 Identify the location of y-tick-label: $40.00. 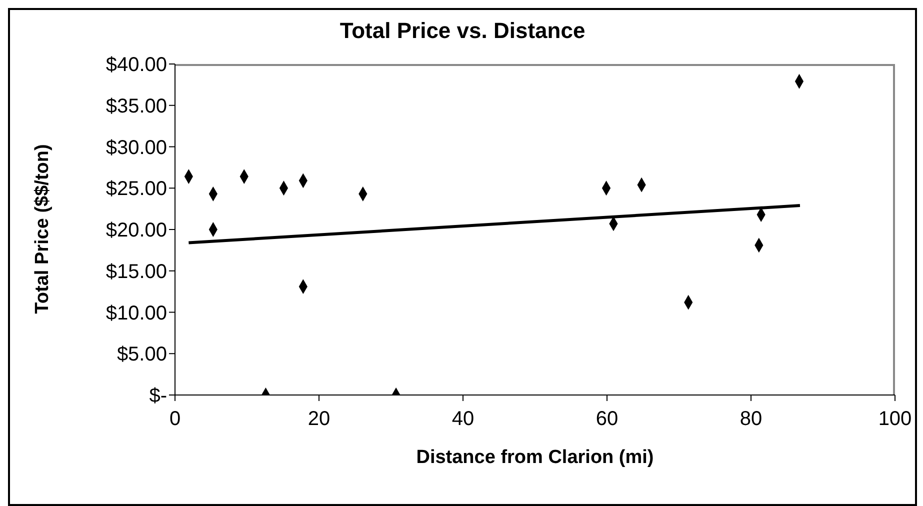
(136, 65).